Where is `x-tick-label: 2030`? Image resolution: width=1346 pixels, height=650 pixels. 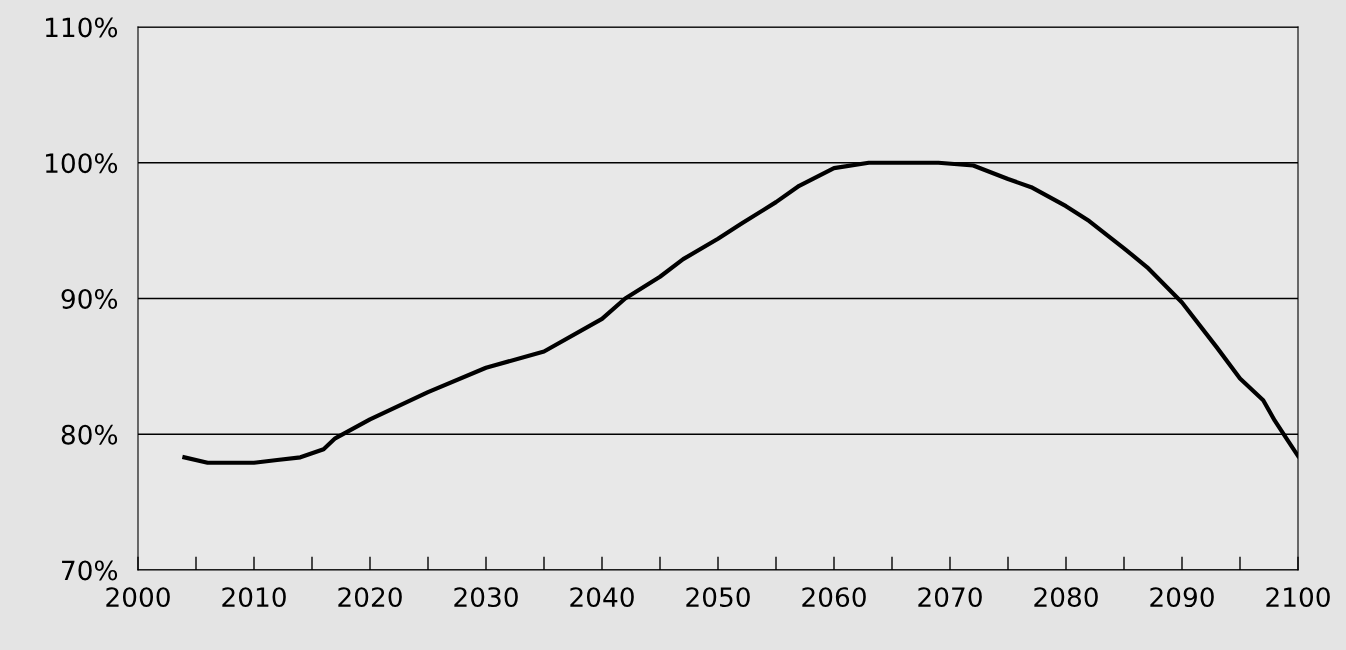 x-tick-label: 2030 is located at coordinates (486, 597).